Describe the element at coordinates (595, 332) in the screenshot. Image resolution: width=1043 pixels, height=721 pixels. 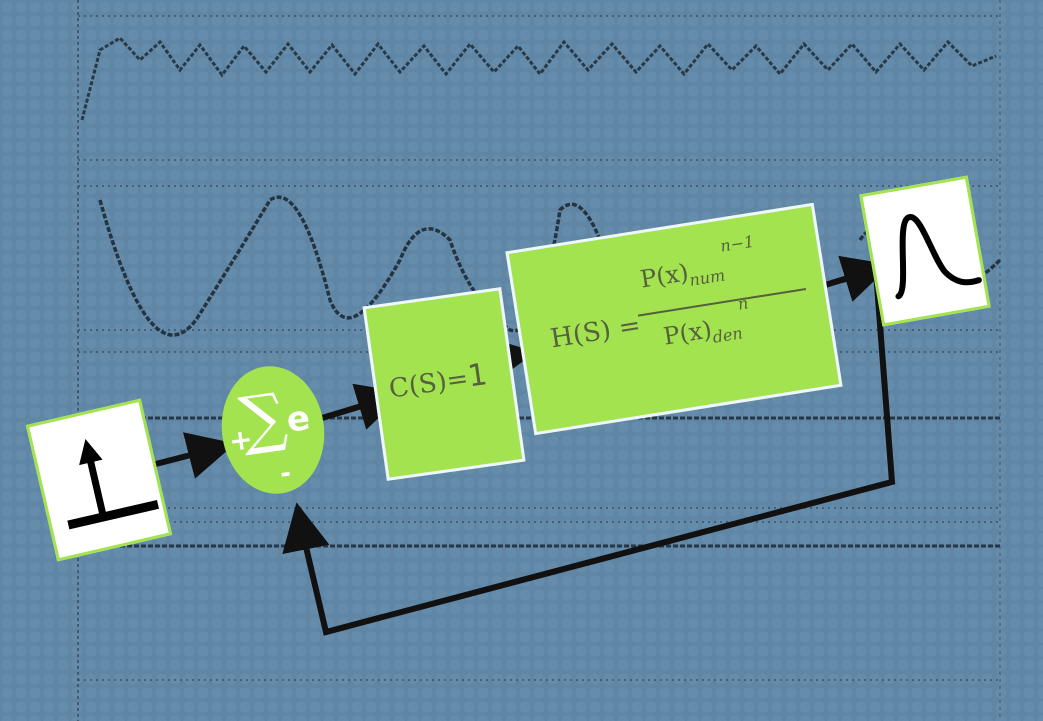
I see `plant-equation-lhs: H(S) =` at that location.